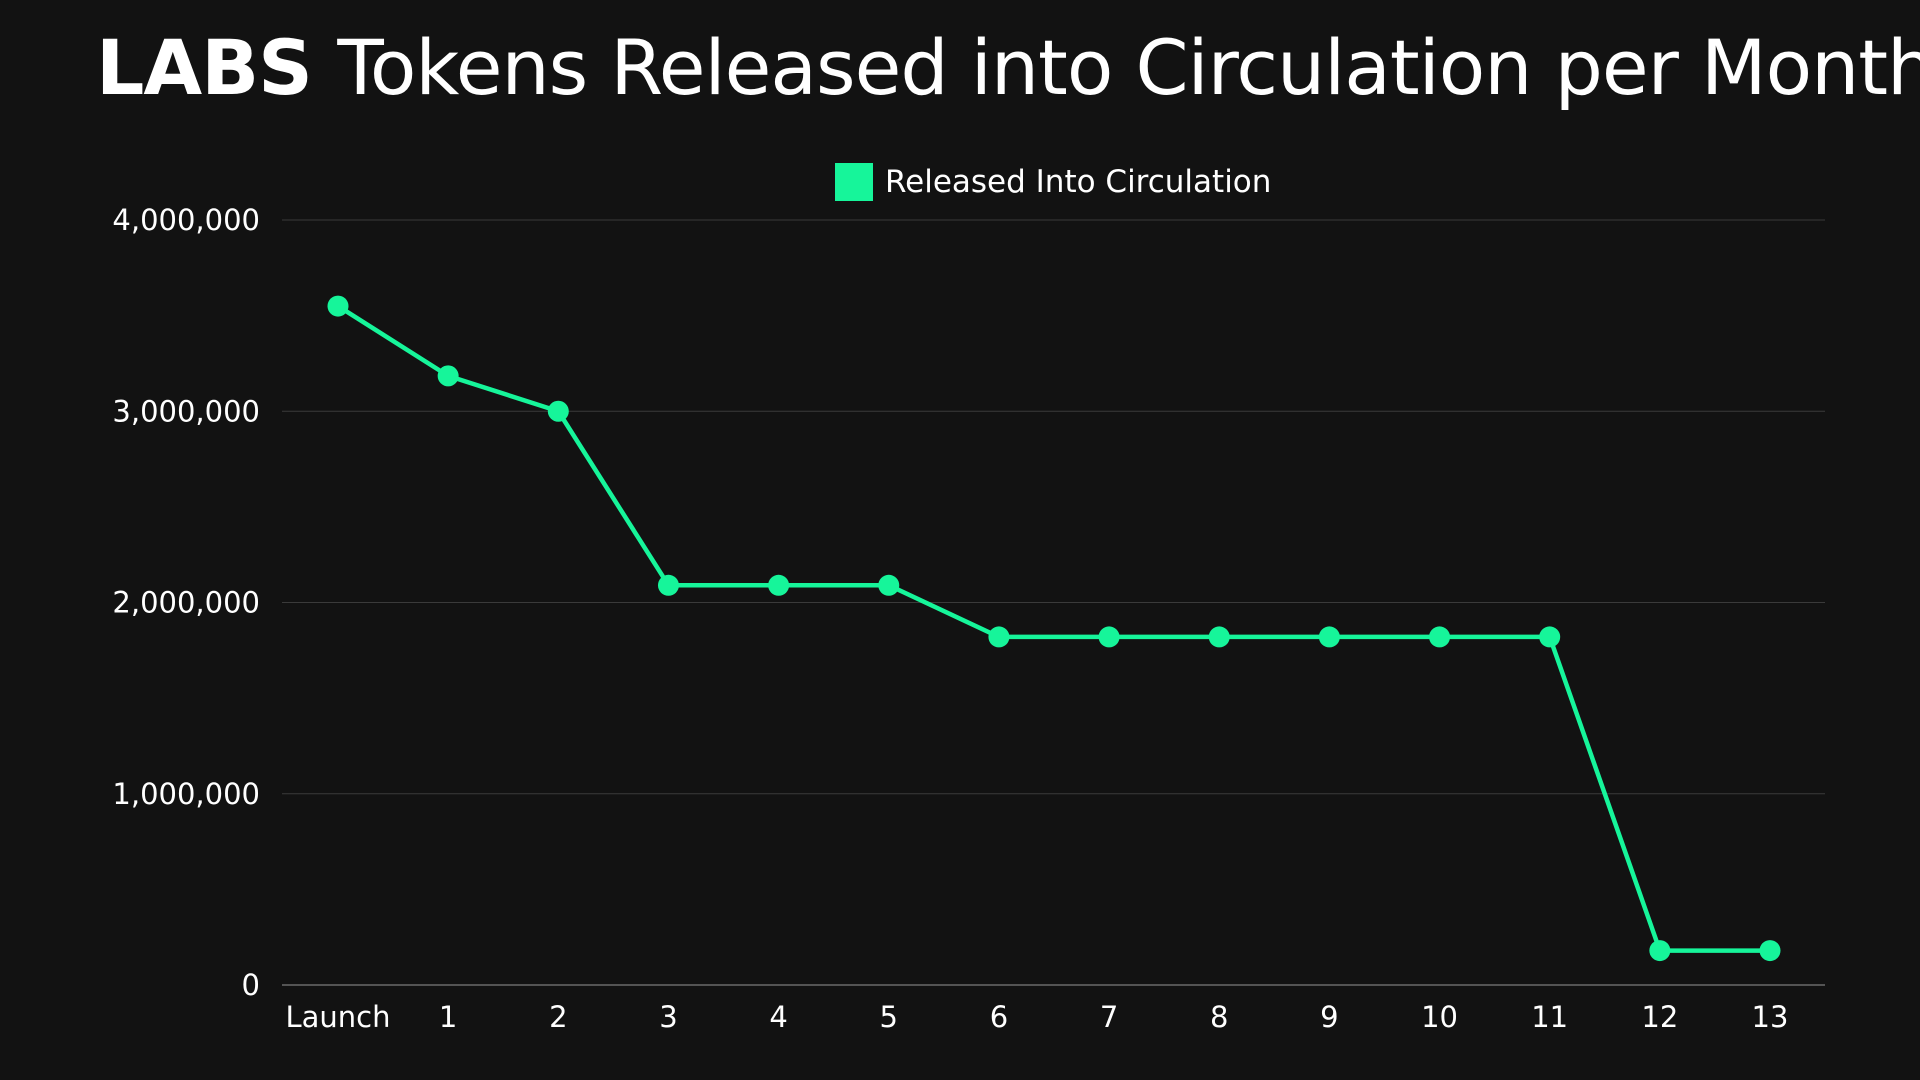 The image size is (1920, 1080). What do you see at coordinates (778, 1017) in the screenshot?
I see `x-tick-label: 4` at bounding box center [778, 1017].